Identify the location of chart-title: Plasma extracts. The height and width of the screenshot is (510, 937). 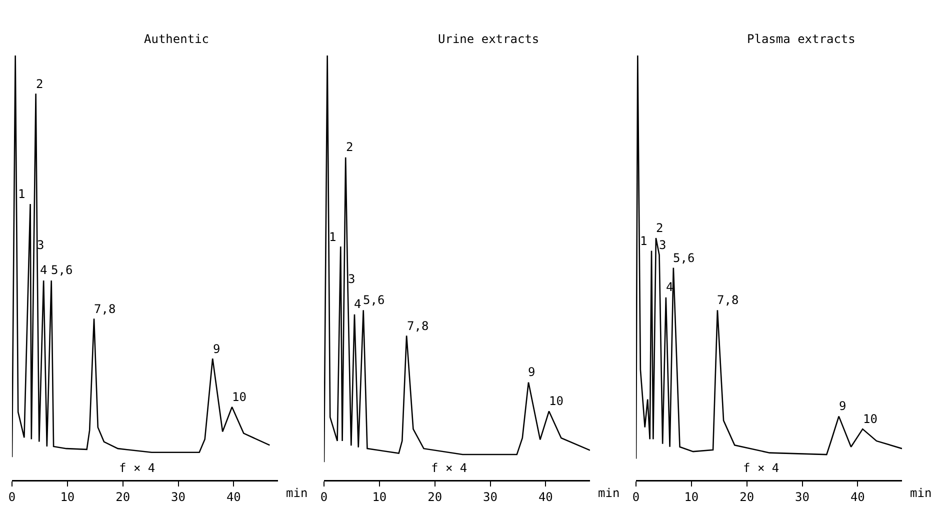
(801, 39).